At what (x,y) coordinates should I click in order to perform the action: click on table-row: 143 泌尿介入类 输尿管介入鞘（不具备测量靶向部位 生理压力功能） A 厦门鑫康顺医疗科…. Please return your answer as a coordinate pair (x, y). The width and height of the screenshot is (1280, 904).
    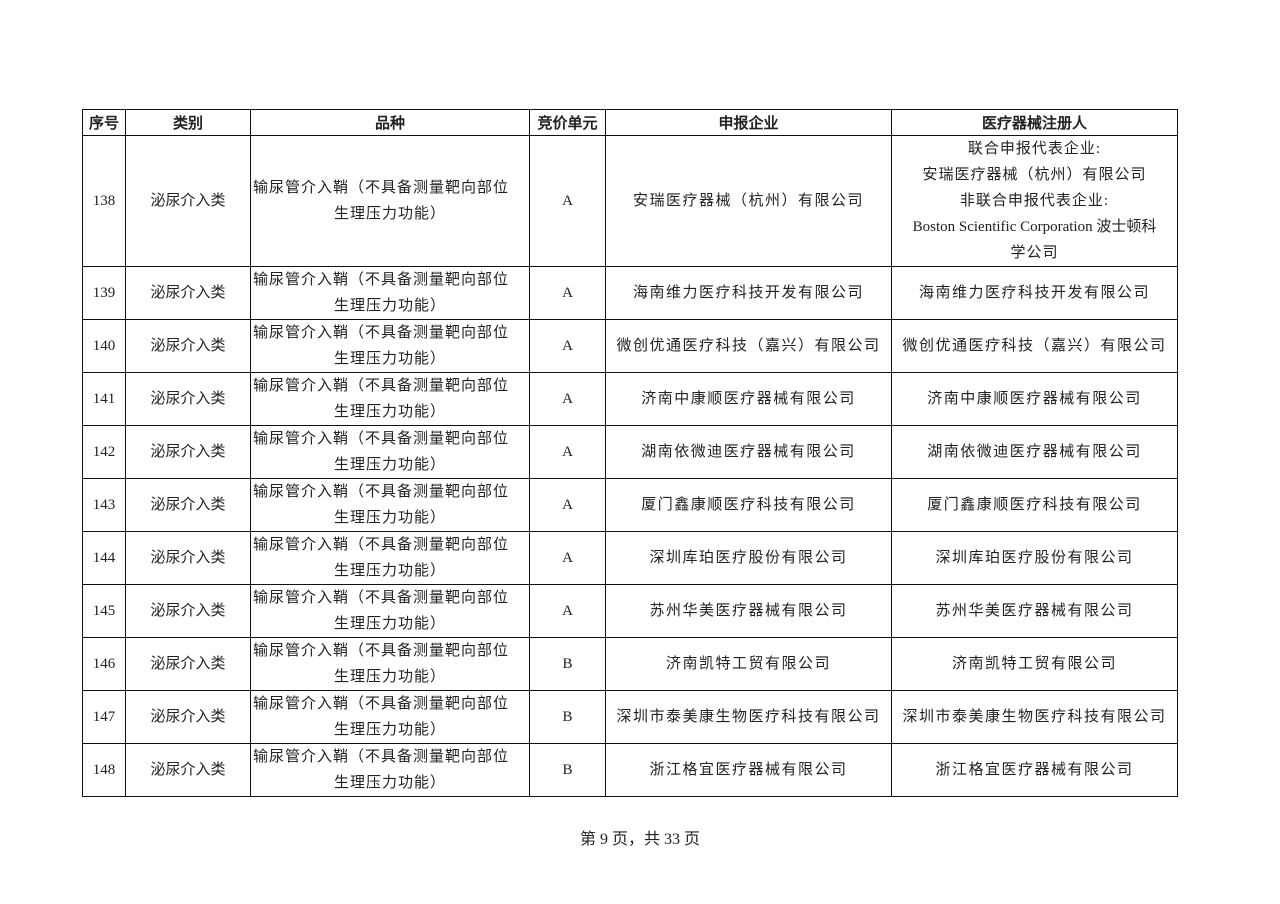
    Looking at the image, I should click on (630, 505).